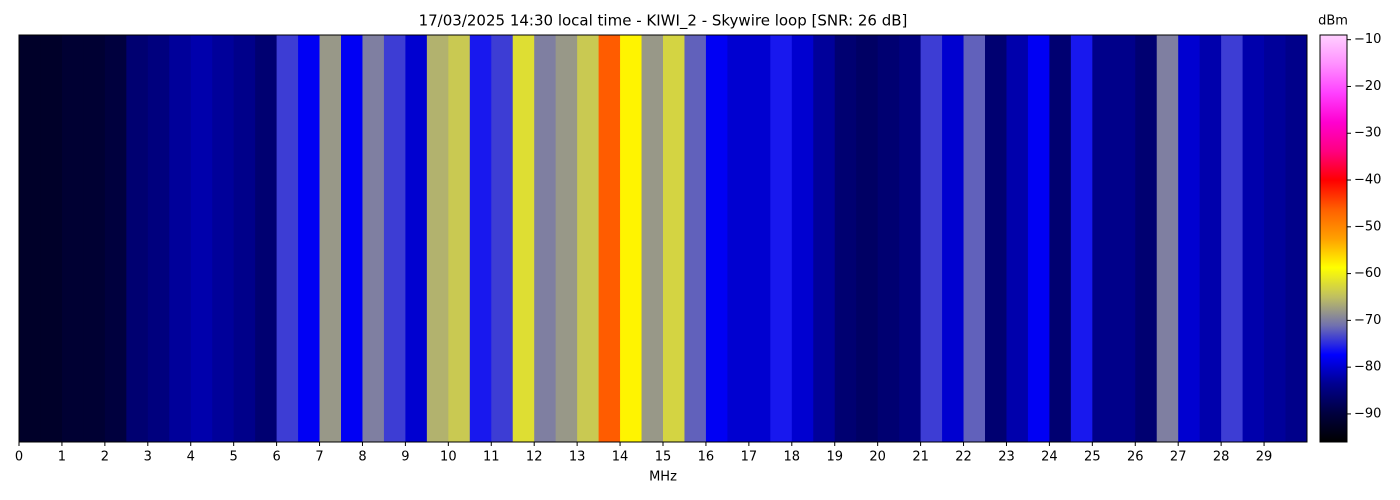 Image resolution: width=1400 pixels, height=500 pixels. Describe the element at coordinates (749, 457) in the screenshot. I see `x-tick-label: 17` at that location.